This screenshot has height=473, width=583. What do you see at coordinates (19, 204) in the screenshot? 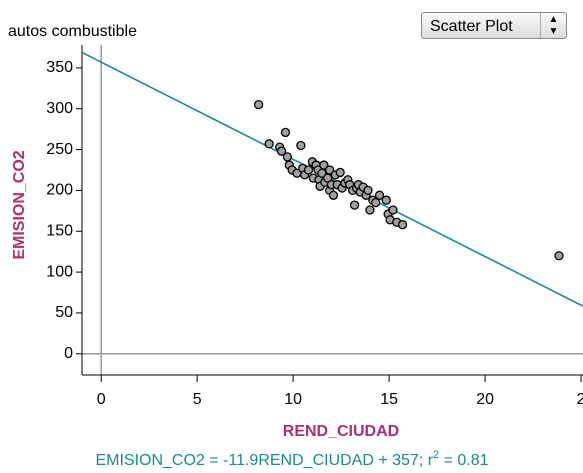
I see `y-axis-label: EMISION_CO2` at bounding box center [19, 204].